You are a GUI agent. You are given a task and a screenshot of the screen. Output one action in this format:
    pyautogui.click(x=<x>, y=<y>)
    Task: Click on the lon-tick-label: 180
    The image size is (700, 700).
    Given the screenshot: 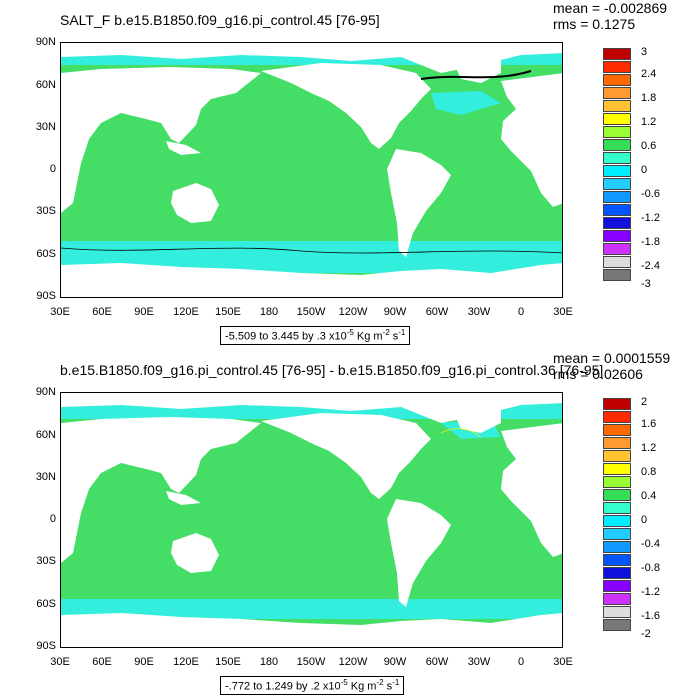 What is the action you would take?
    pyautogui.click(x=269, y=312)
    